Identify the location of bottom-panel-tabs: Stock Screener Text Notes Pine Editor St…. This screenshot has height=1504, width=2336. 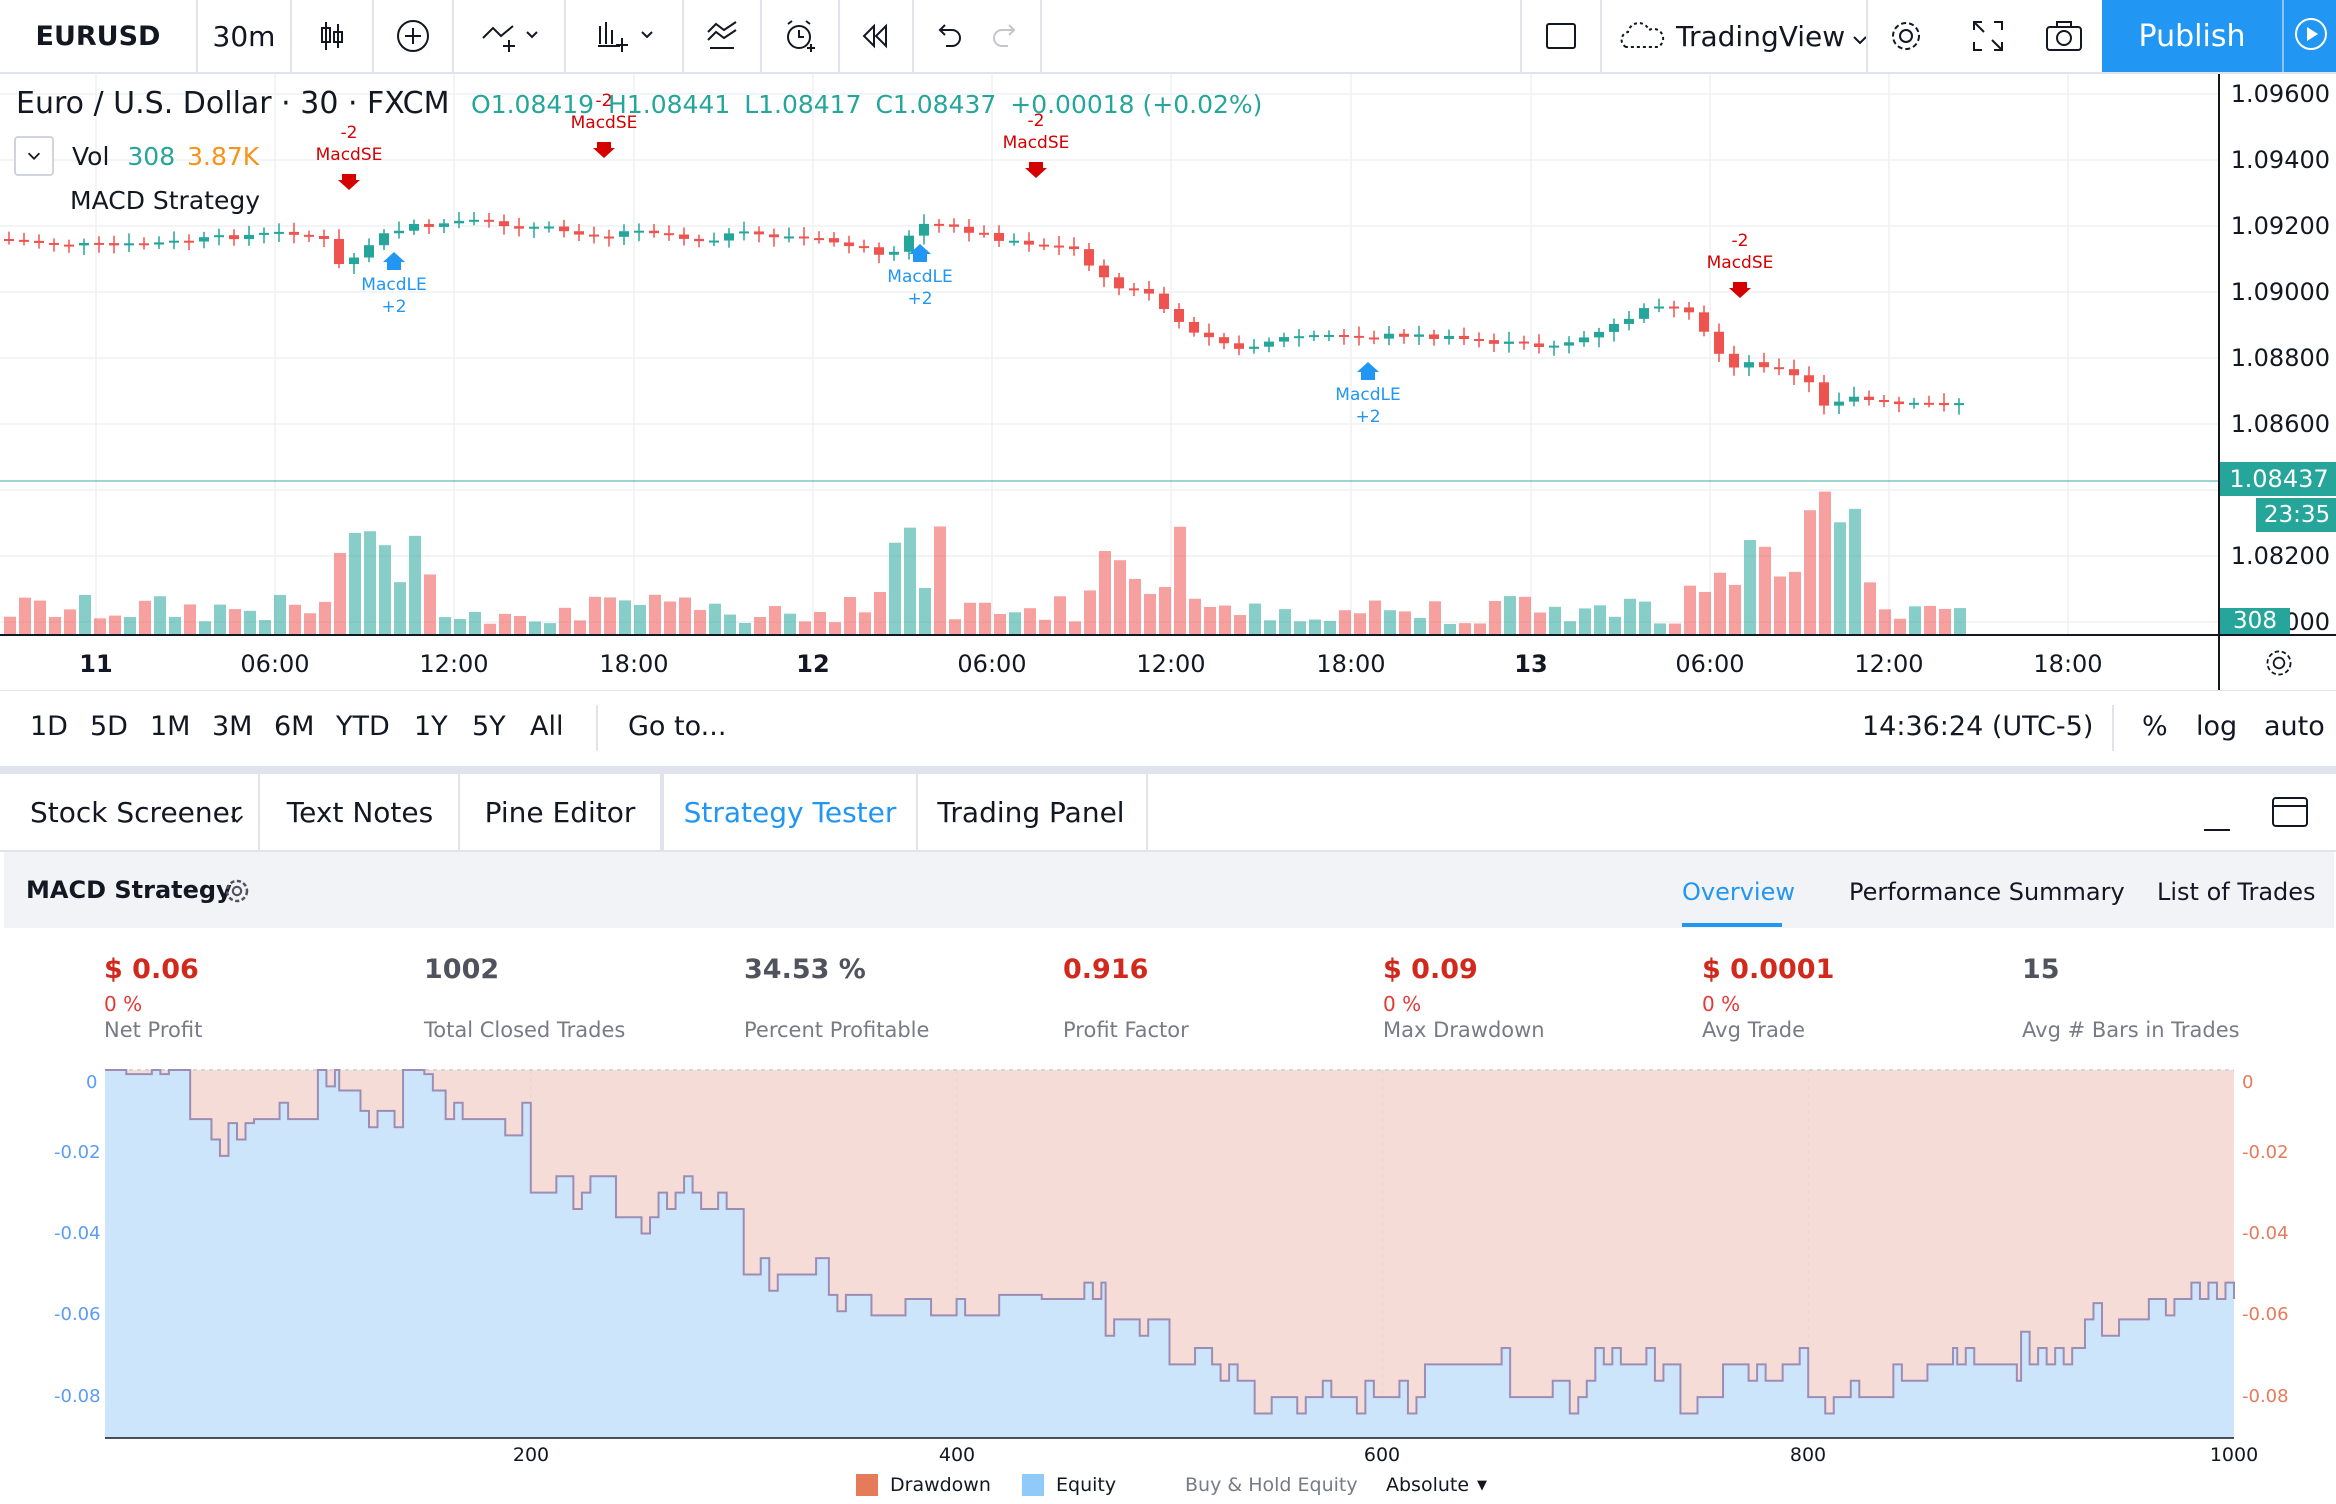
(1168, 813).